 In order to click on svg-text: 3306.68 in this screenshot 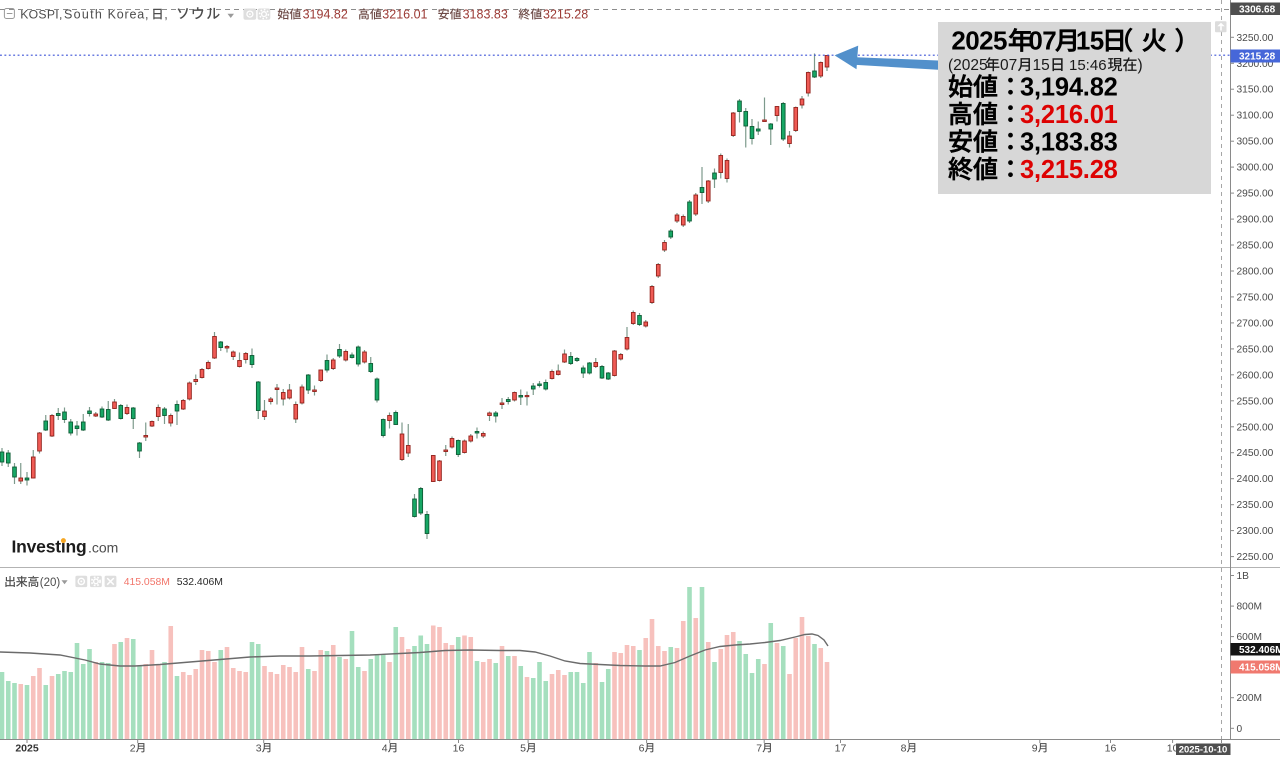, I will do `click(1257, 9)`.